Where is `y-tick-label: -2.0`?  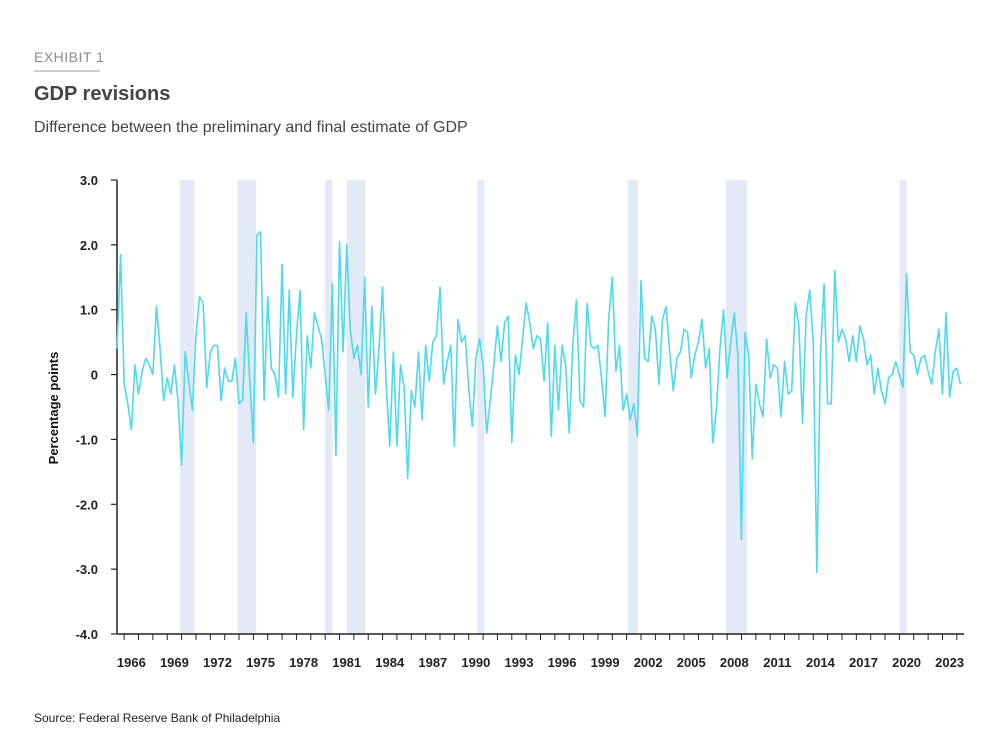
y-tick-label: -2.0 is located at coordinates (87, 504).